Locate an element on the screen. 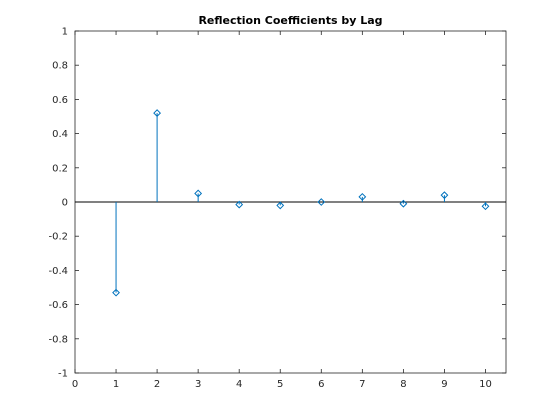 The height and width of the screenshot is (420, 560). x-tick-label: 1 is located at coordinates (116, 384).